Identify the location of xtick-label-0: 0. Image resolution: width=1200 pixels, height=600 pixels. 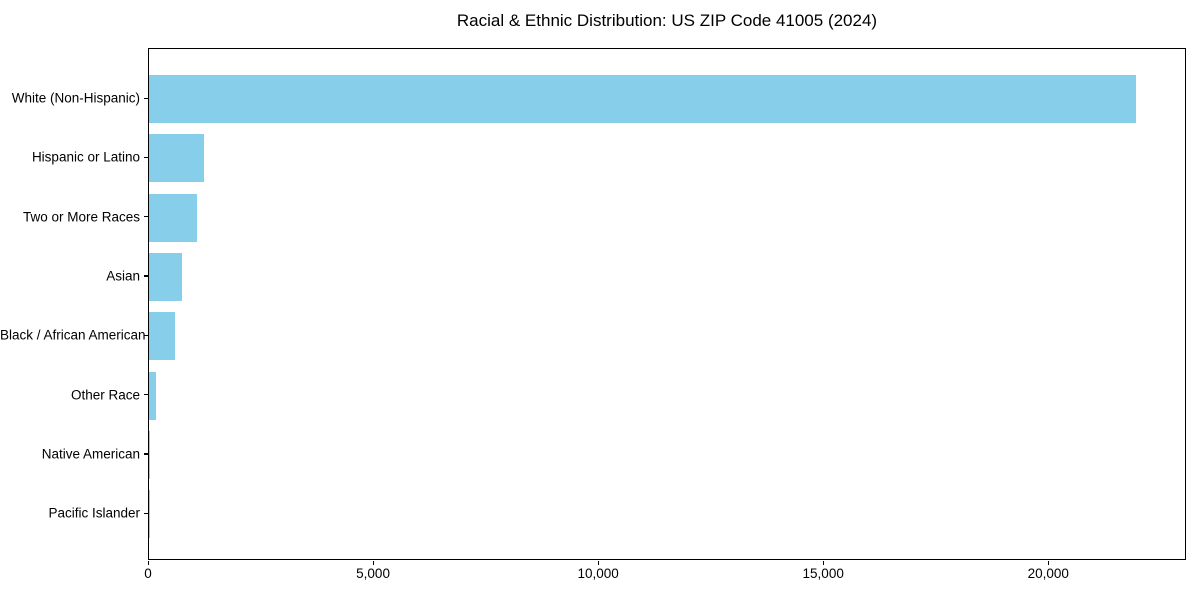
(148, 573).